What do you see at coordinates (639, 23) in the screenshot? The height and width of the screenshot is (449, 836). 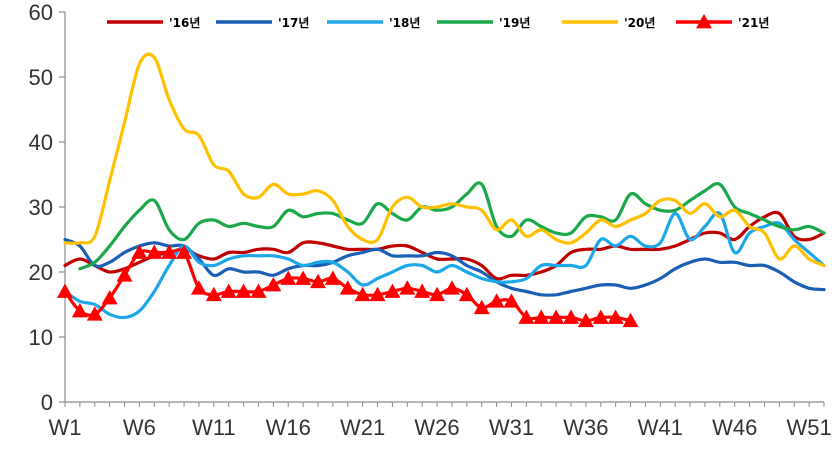 I see `legend-label: '20년` at bounding box center [639, 23].